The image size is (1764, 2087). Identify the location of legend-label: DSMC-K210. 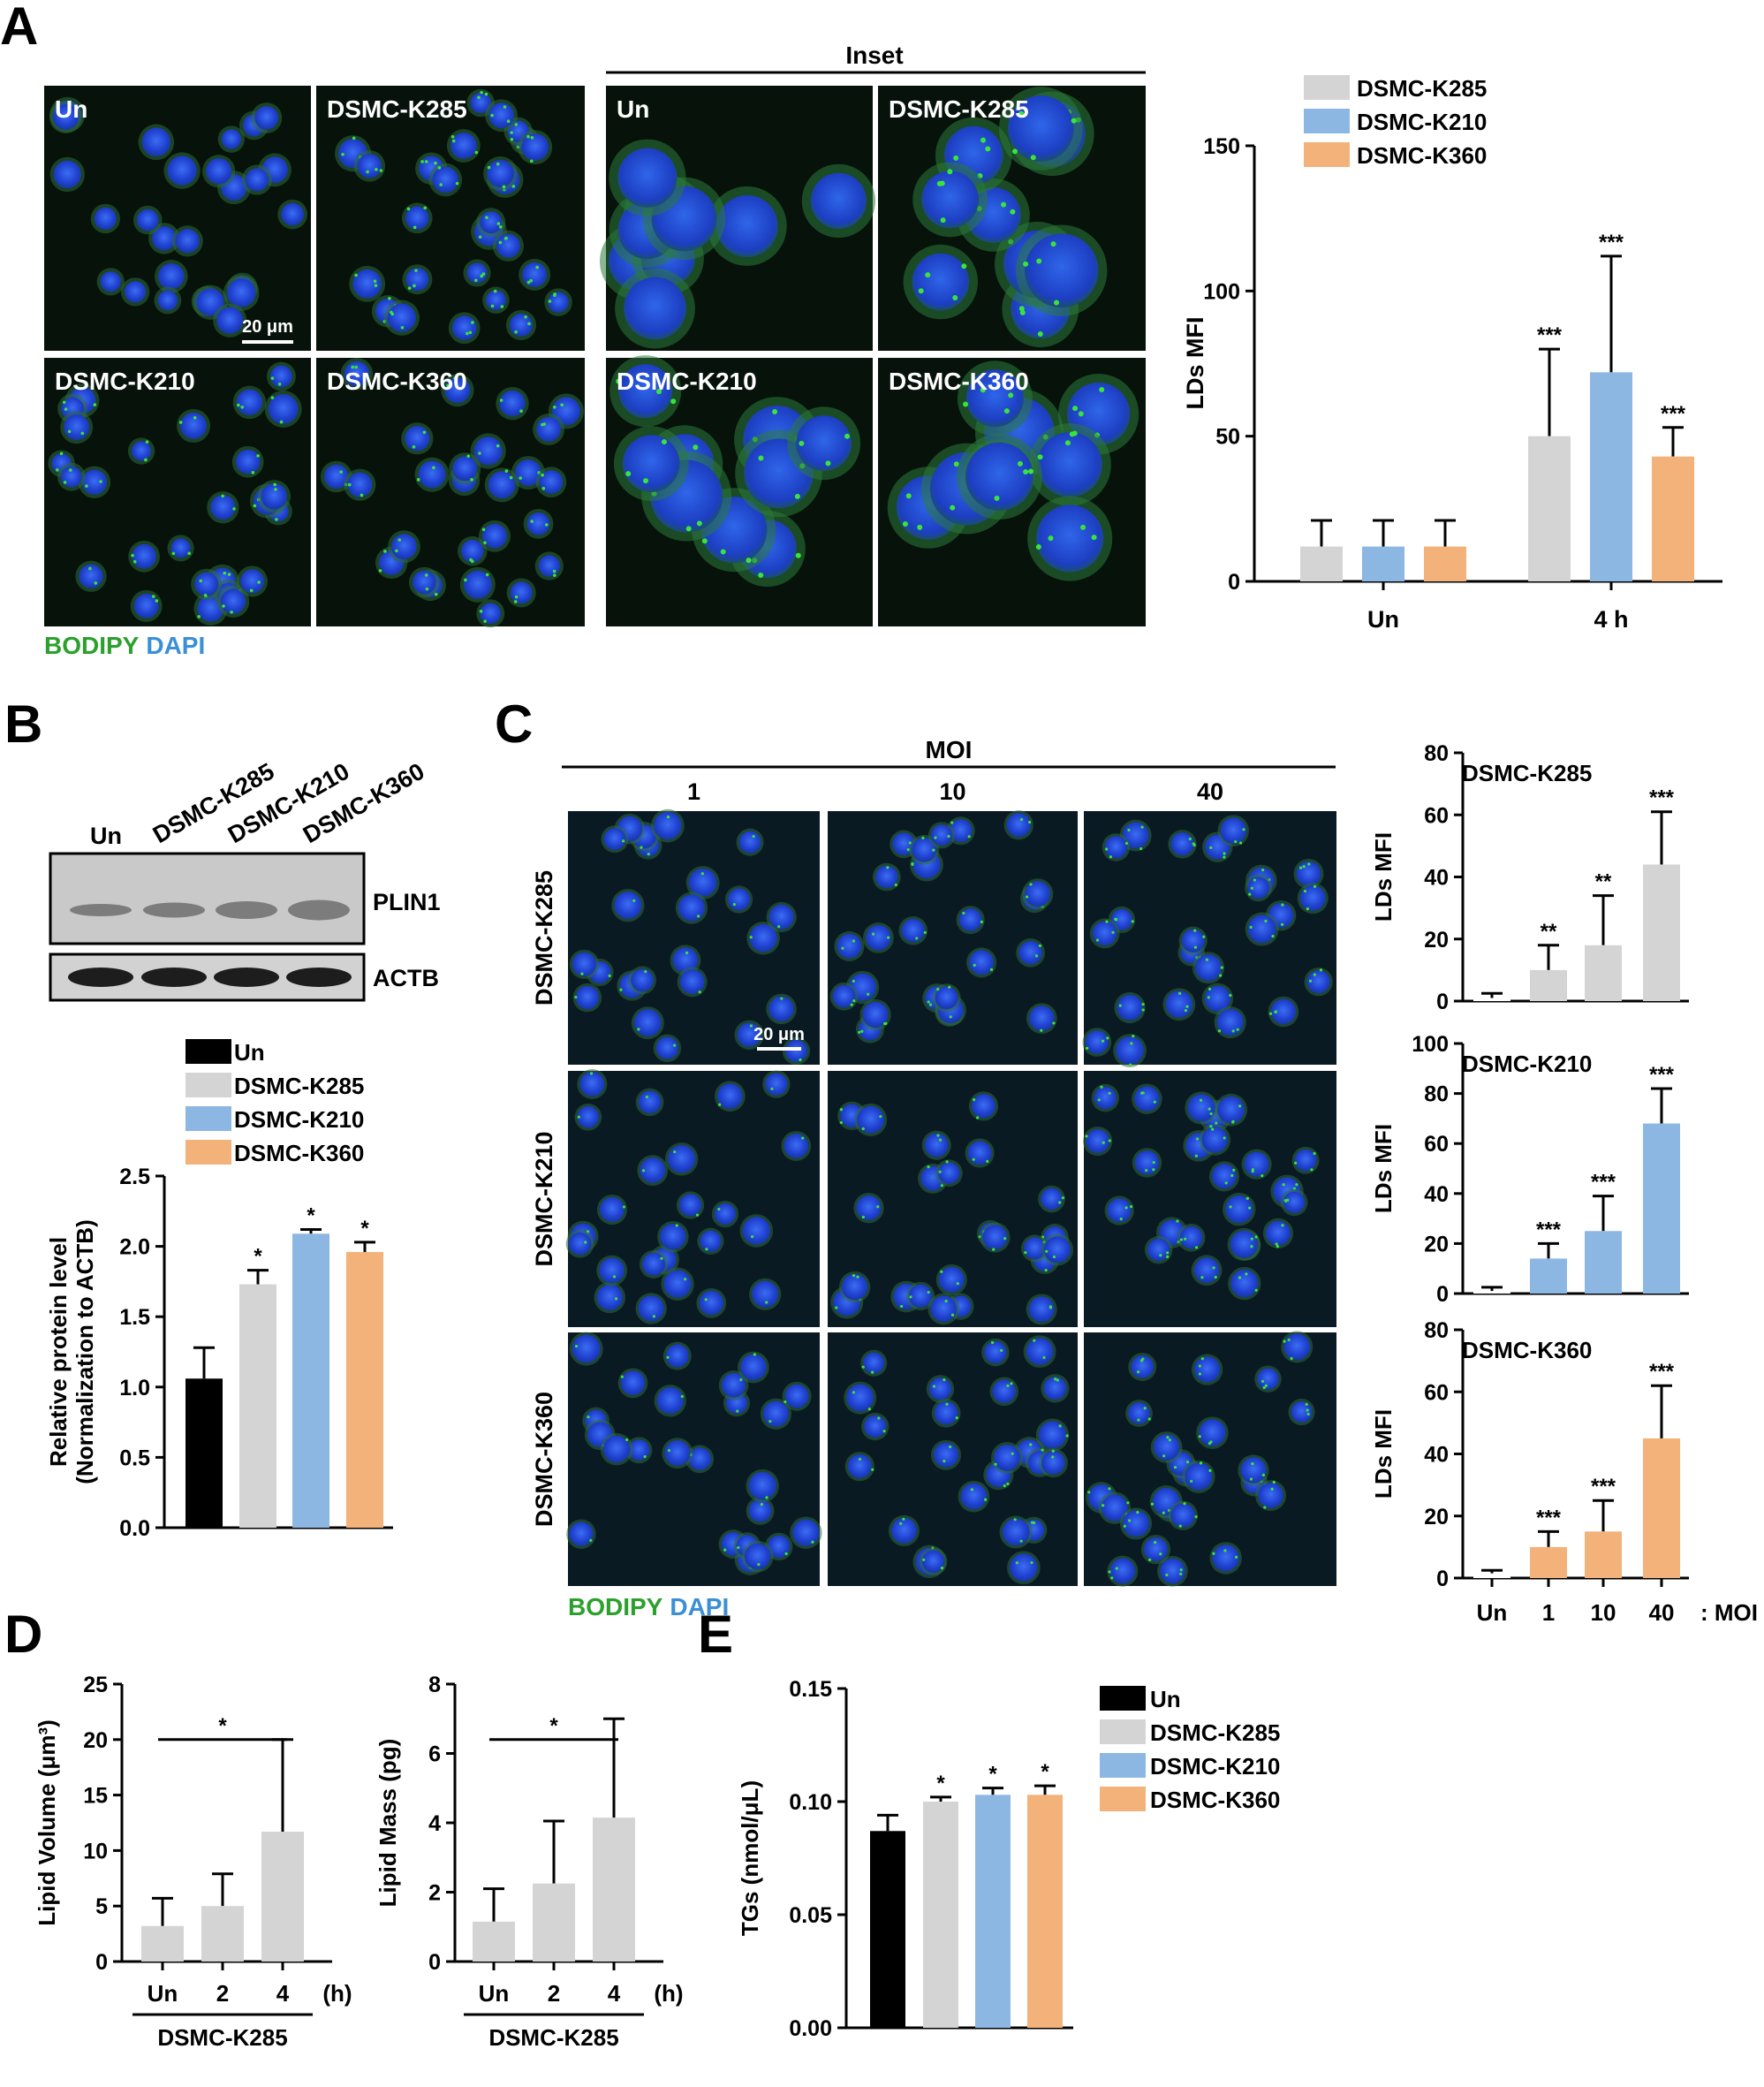
(299, 1119).